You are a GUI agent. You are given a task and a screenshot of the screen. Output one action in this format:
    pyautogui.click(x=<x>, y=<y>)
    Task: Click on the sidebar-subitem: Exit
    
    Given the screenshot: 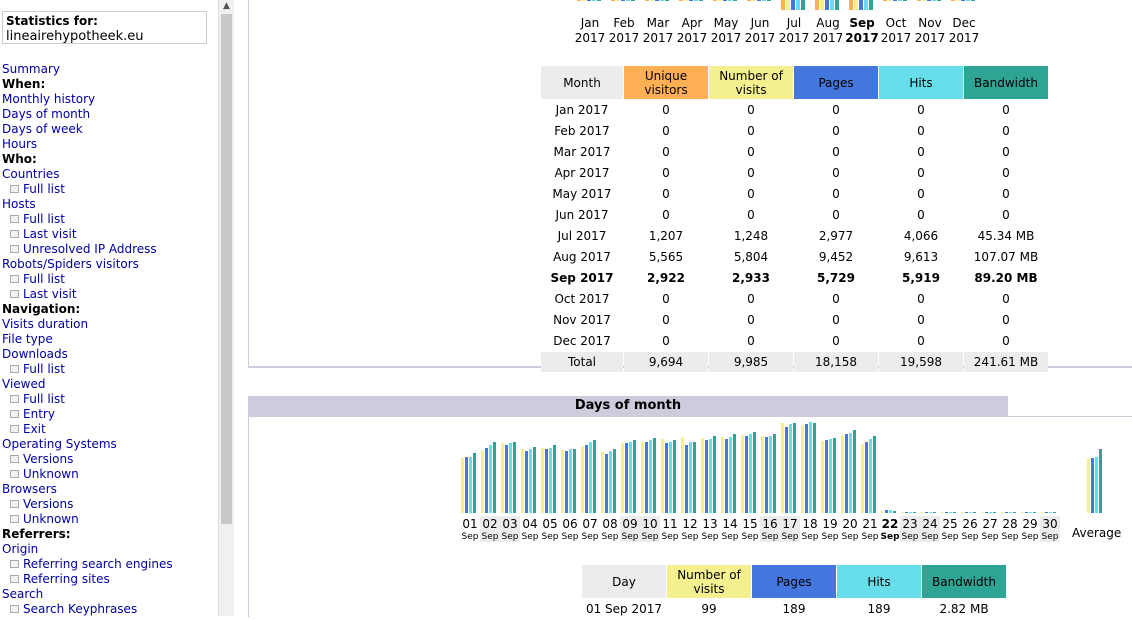 What is the action you would take?
    pyautogui.click(x=87, y=429)
    